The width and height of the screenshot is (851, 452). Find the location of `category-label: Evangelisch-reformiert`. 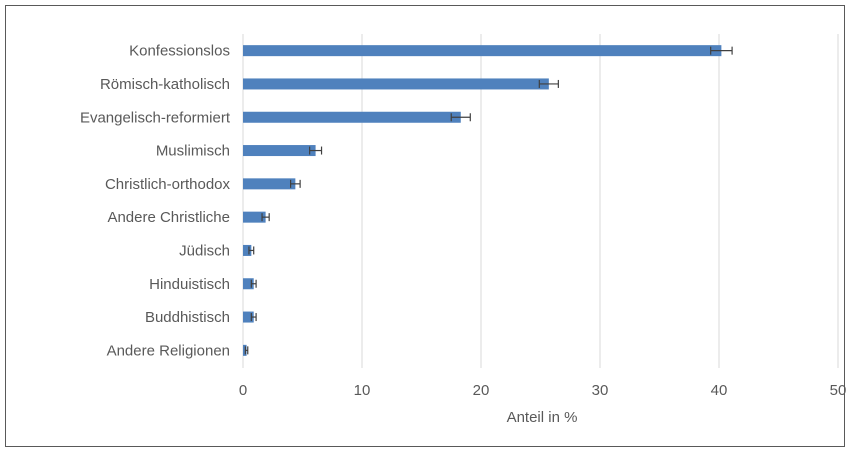

category-label: Evangelisch-reformiert is located at coordinates (155, 117).